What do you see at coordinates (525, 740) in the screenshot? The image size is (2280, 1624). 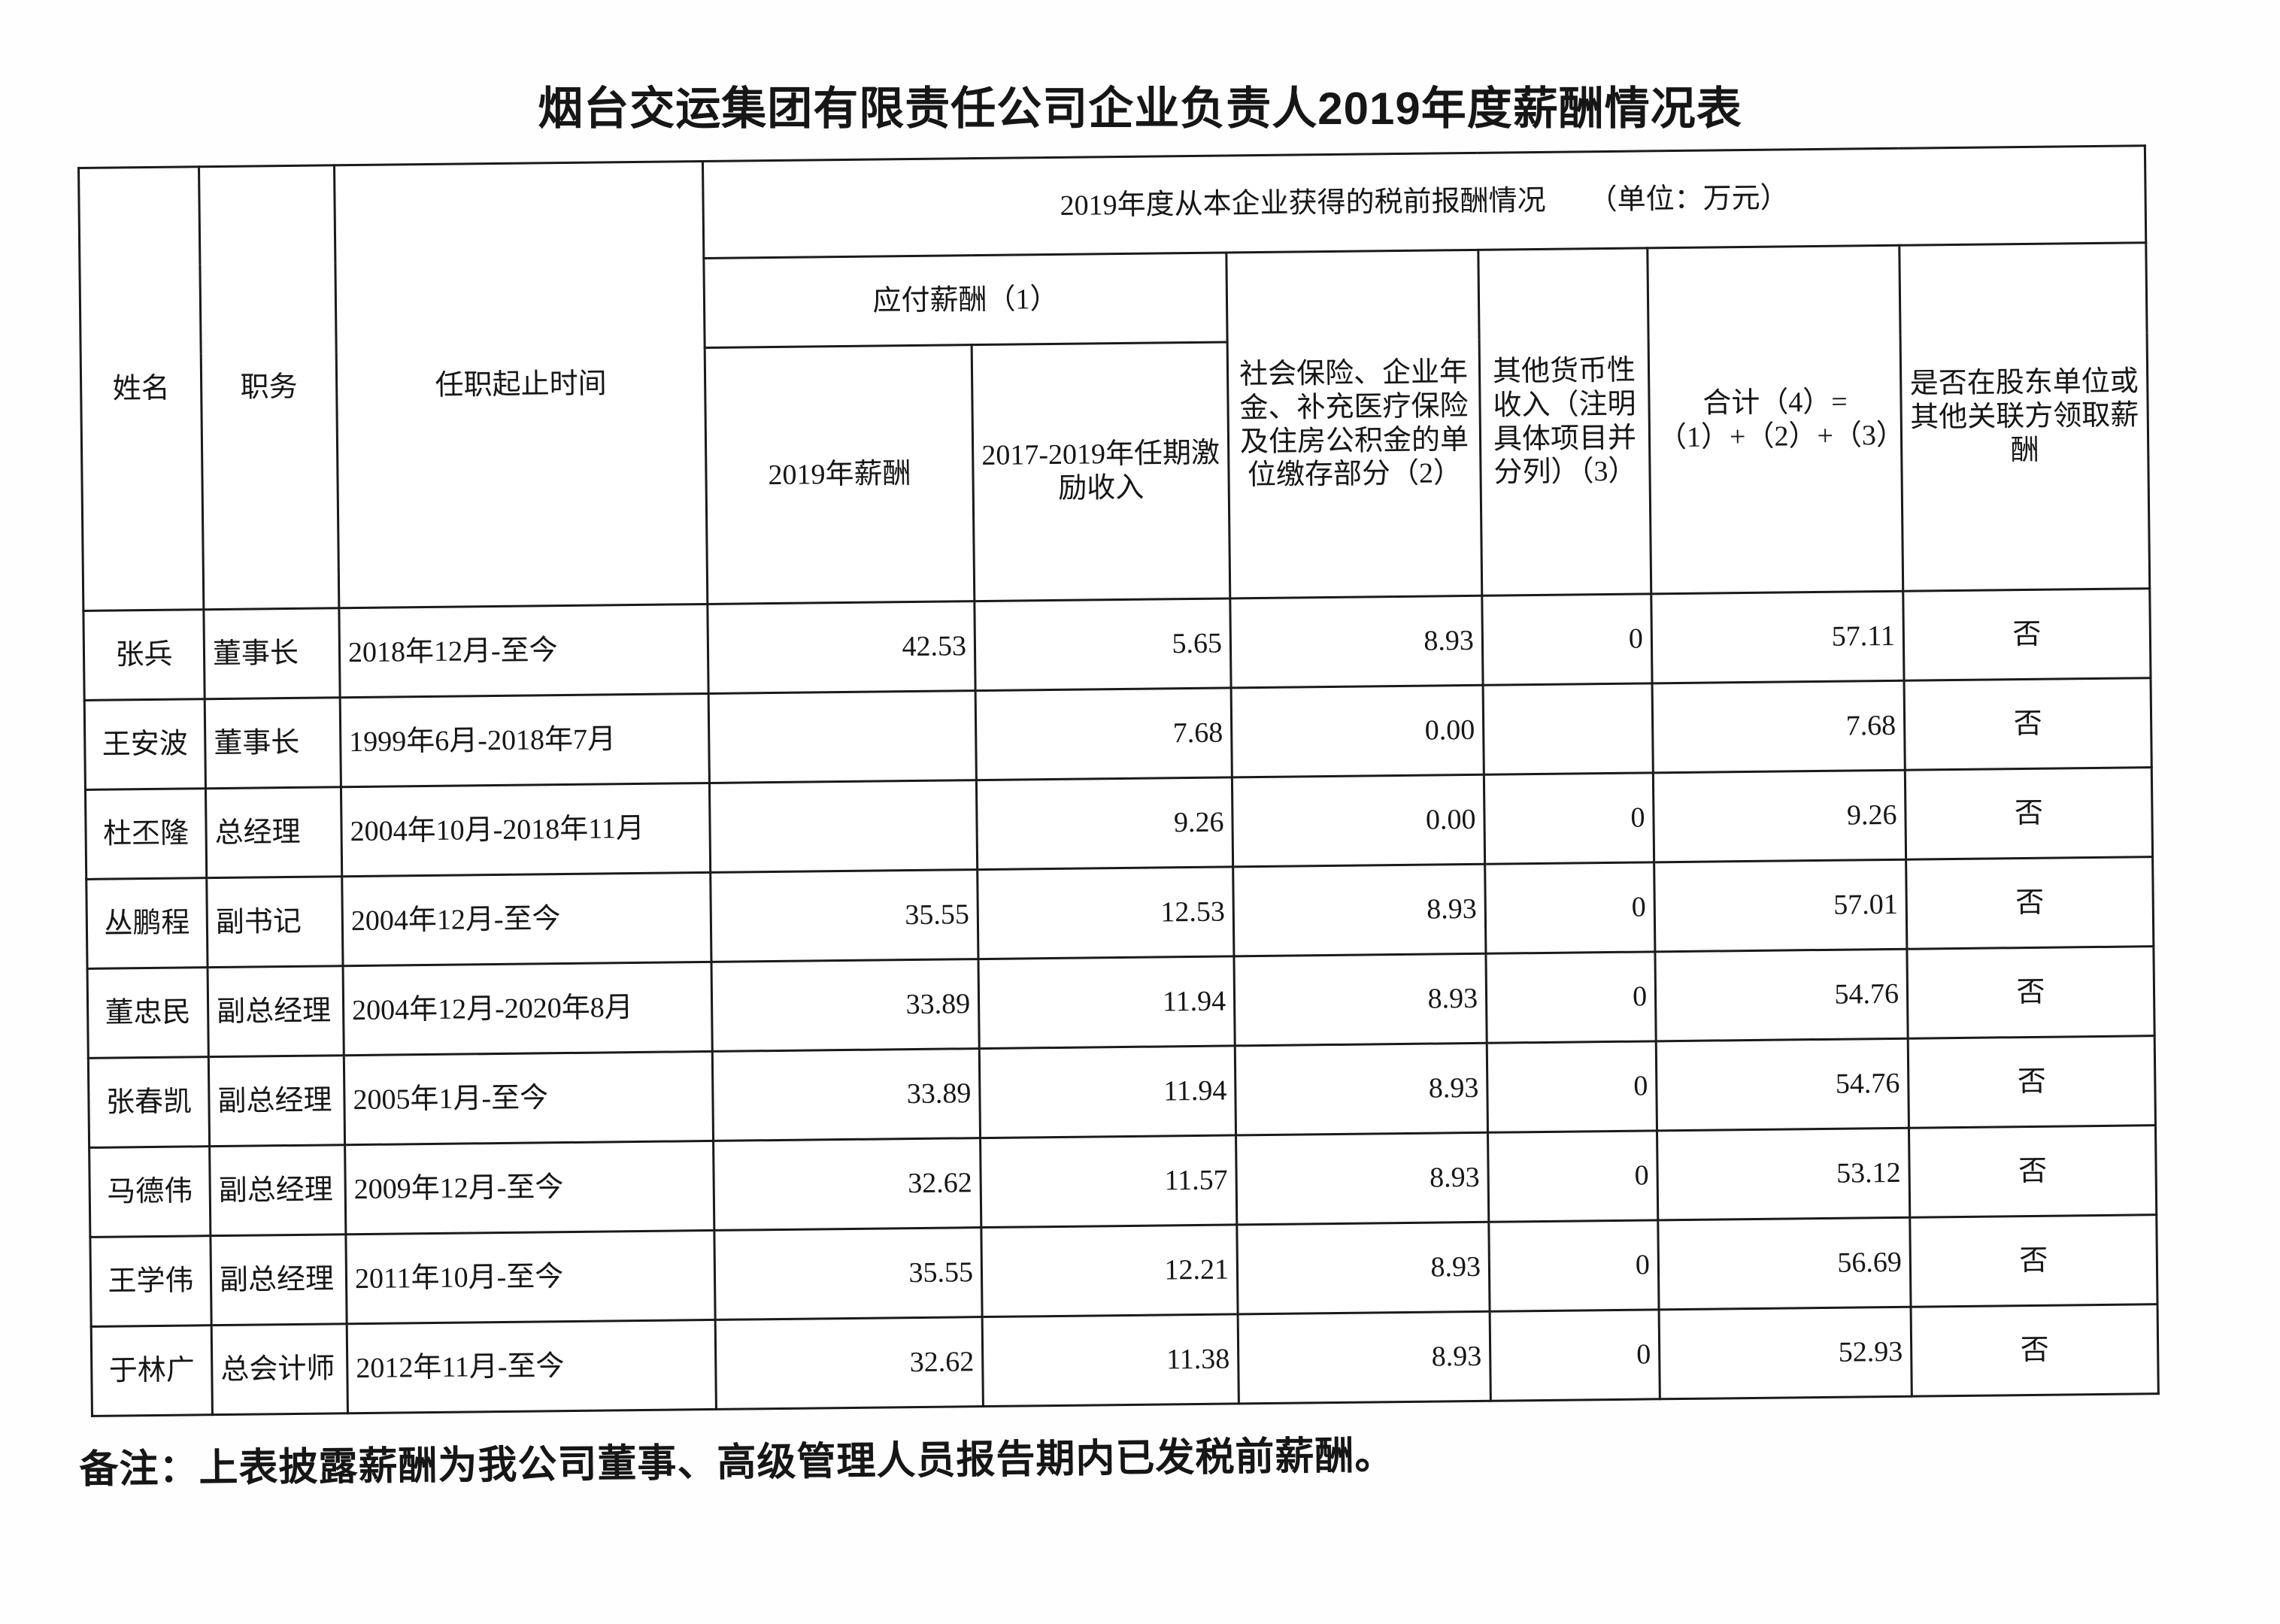 I see `cell-period: 1999年6月-2018年7月` at bounding box center [525, 740].